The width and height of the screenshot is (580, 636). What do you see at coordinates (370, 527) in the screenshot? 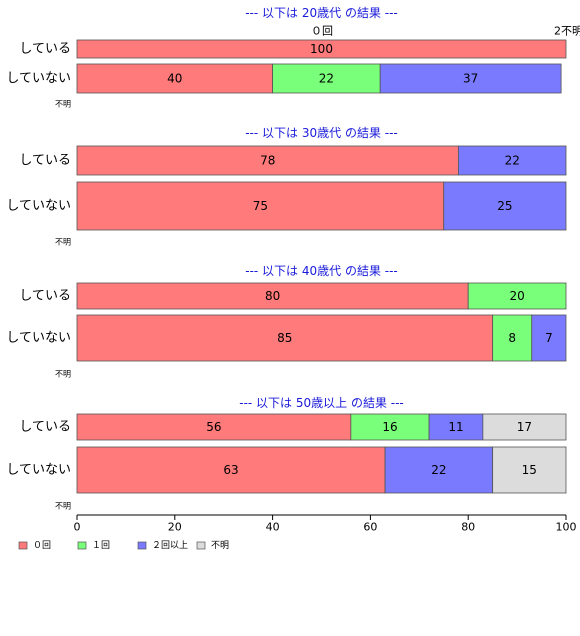
I see `x-tick-label: 60` at bounding box center [370, 527].